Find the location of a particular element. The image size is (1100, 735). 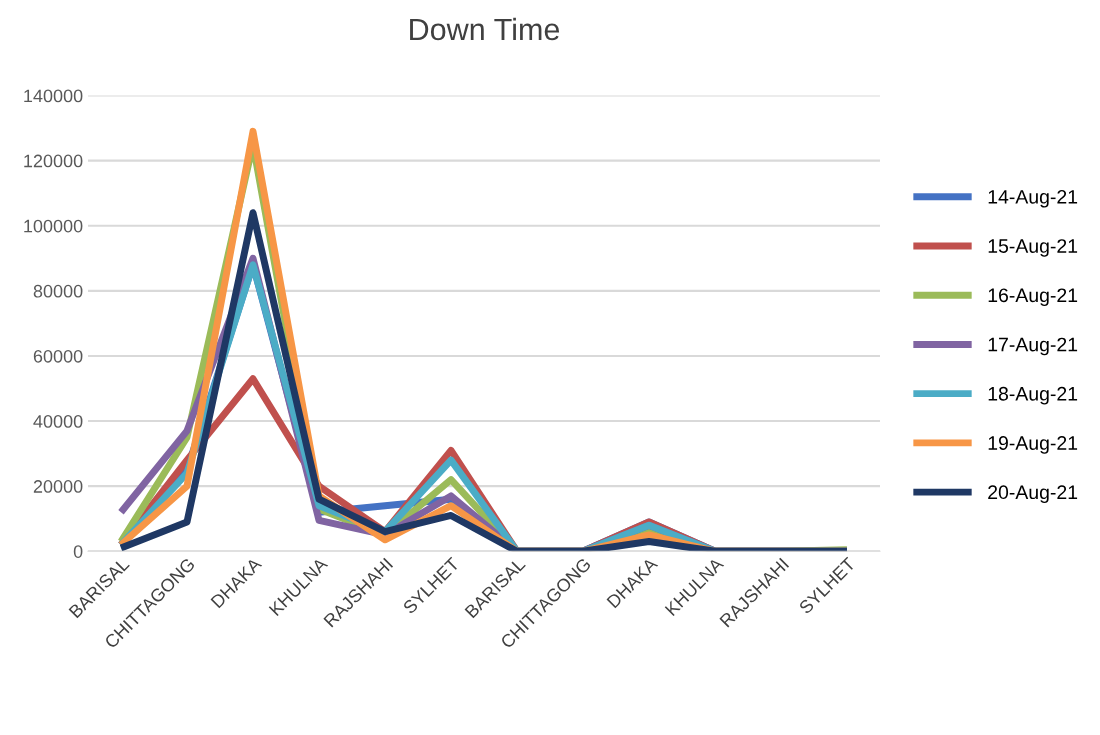

y-tick-label: 20000 is located at coordinates (58, 486).